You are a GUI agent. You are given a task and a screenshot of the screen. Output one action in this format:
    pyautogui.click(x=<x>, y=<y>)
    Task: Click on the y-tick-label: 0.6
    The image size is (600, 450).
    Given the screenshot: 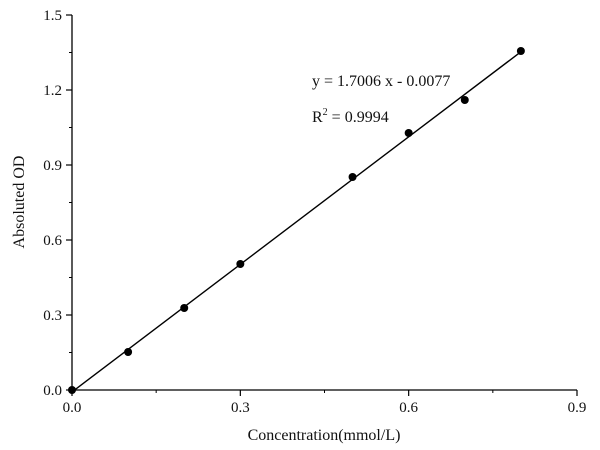 What is the action you would take?
    pyautogui.click(x=52, y=241)
    